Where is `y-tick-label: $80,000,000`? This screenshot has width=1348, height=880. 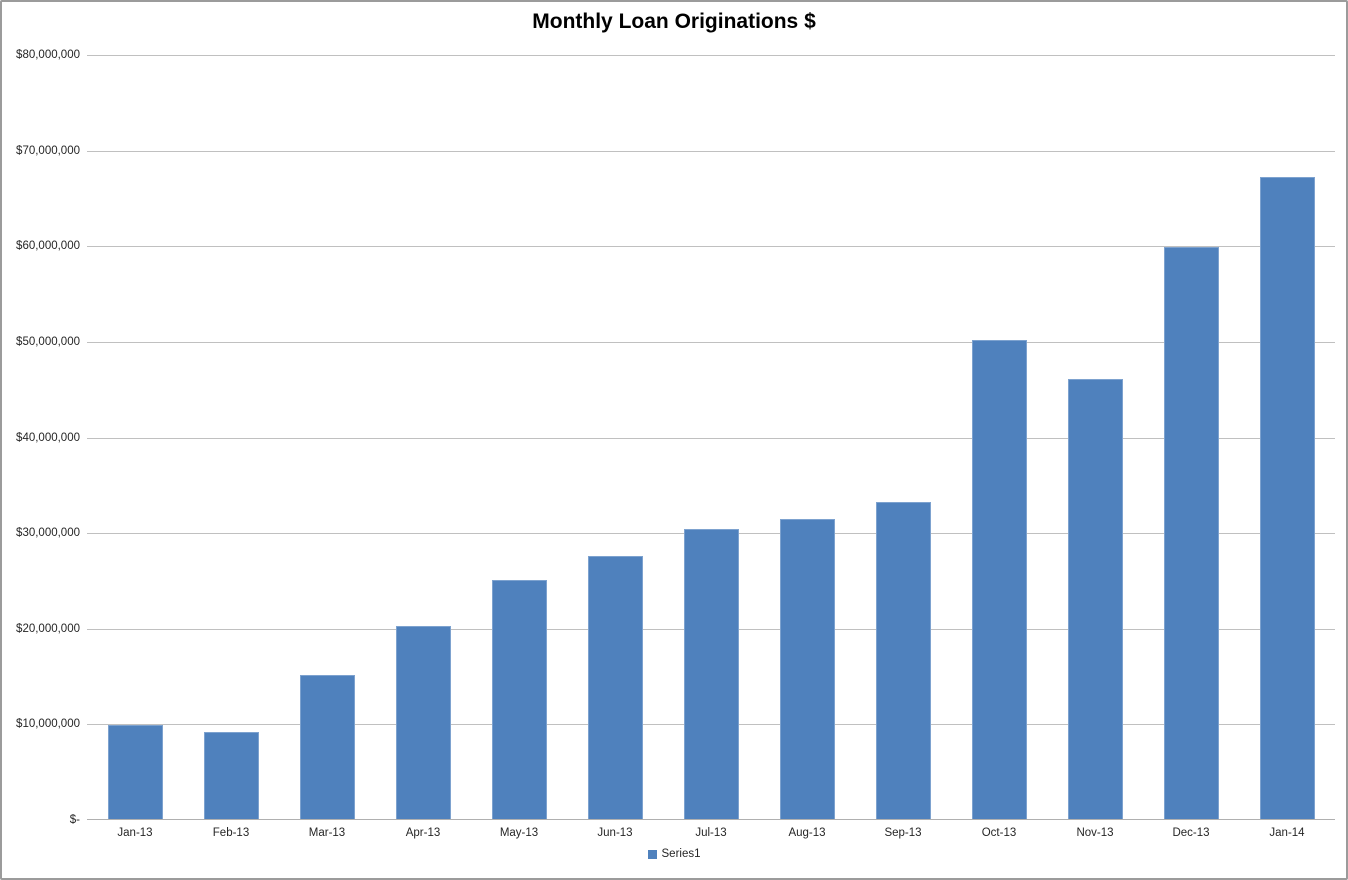 y-tick-label: $80,000,000 is located at coordinates (48, 55).